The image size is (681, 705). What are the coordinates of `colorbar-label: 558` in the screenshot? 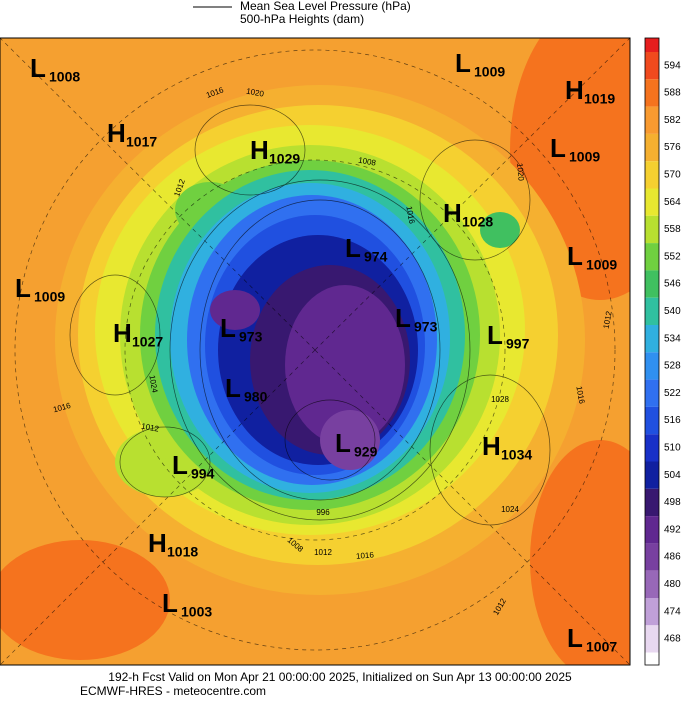 It's located at (672, 229).